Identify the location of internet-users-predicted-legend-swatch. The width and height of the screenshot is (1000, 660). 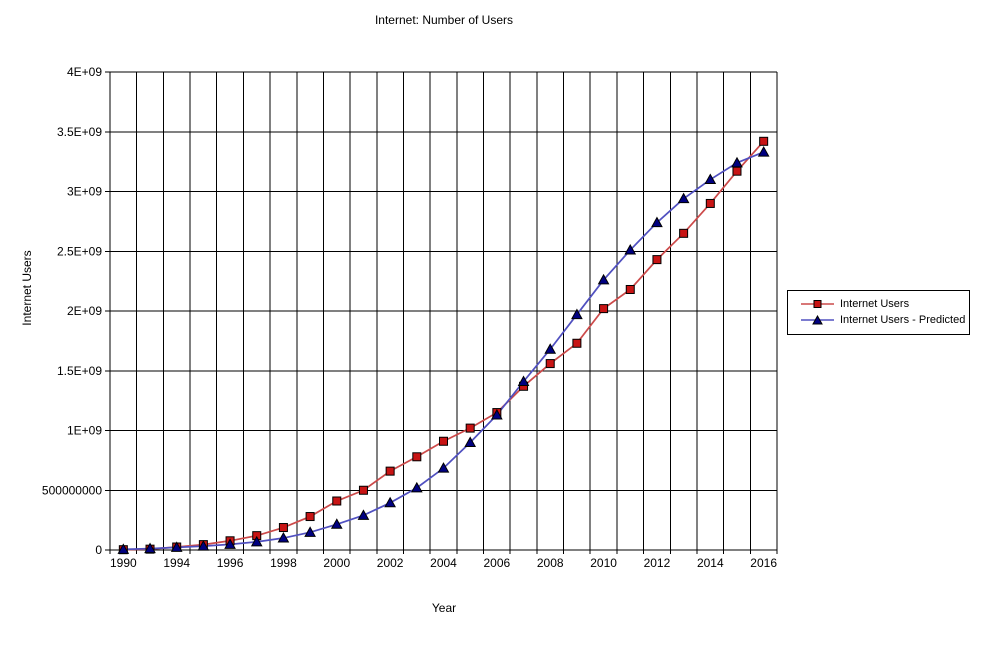
(817, 320).